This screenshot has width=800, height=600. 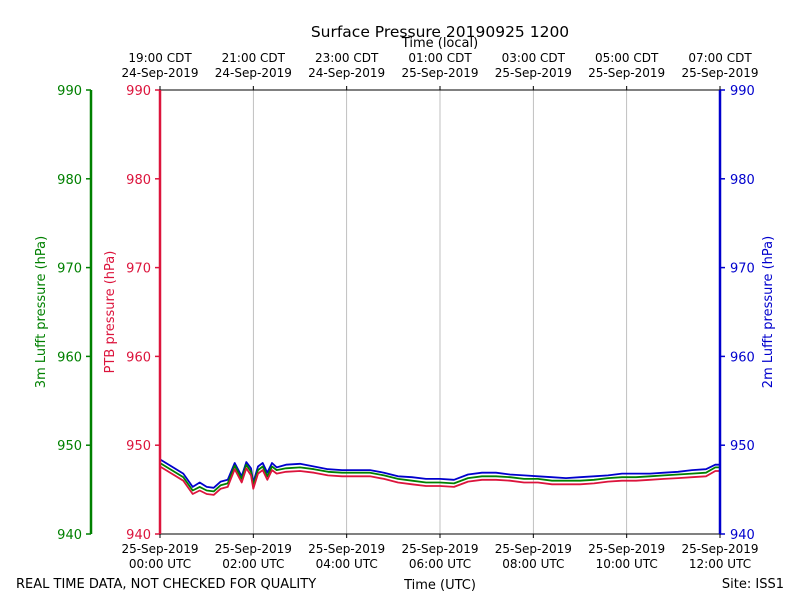 What do you see at coordinates (742, 269) in the screenshot?
I see `luft2m-tick-label: 970` at bounding box center [742, 269].